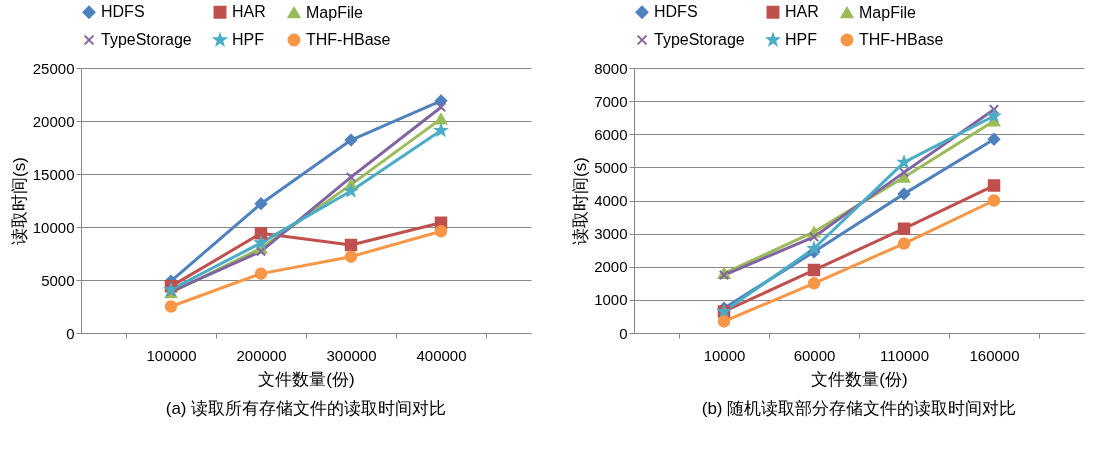 The width and height of the screenshot is (1099, 453). What do you see at coordinates (611, 101) in the screenshot?
I see `y-tick-label: 7000` at bounding box center [611, 101].